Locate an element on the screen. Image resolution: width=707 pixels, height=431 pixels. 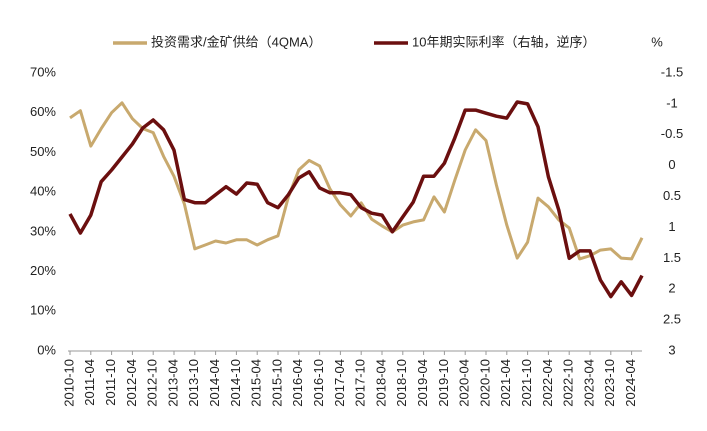
x-tick-label: 2013-10 is located at coordinates (193, 383).